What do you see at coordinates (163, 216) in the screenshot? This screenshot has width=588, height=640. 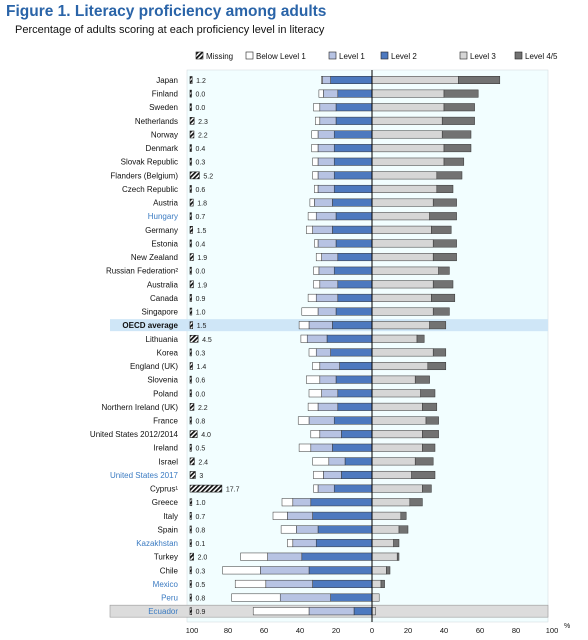 I see `country-label: Hungary` at bounding box center [163, 216].